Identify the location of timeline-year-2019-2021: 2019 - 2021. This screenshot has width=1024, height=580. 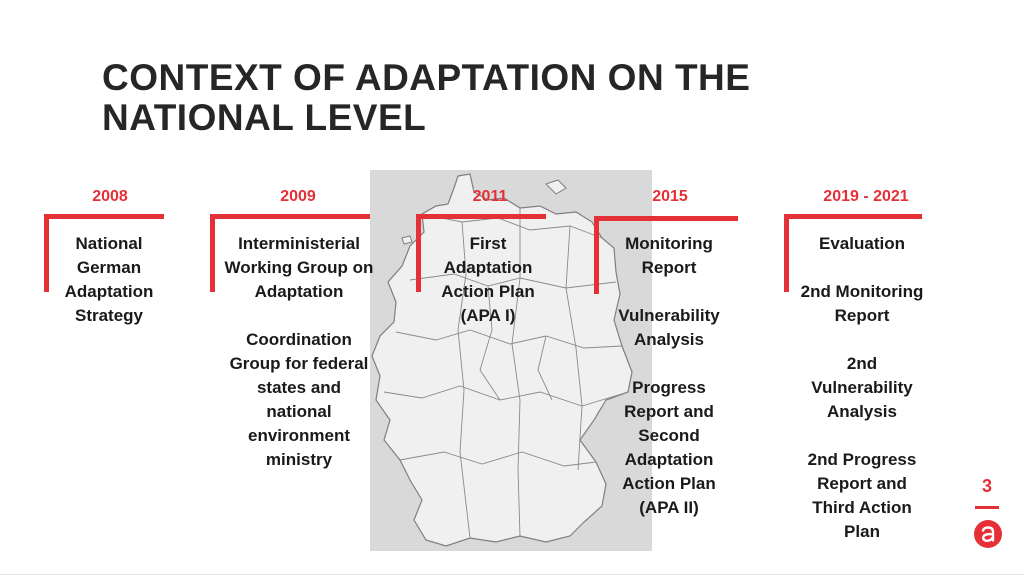
(866, 196).